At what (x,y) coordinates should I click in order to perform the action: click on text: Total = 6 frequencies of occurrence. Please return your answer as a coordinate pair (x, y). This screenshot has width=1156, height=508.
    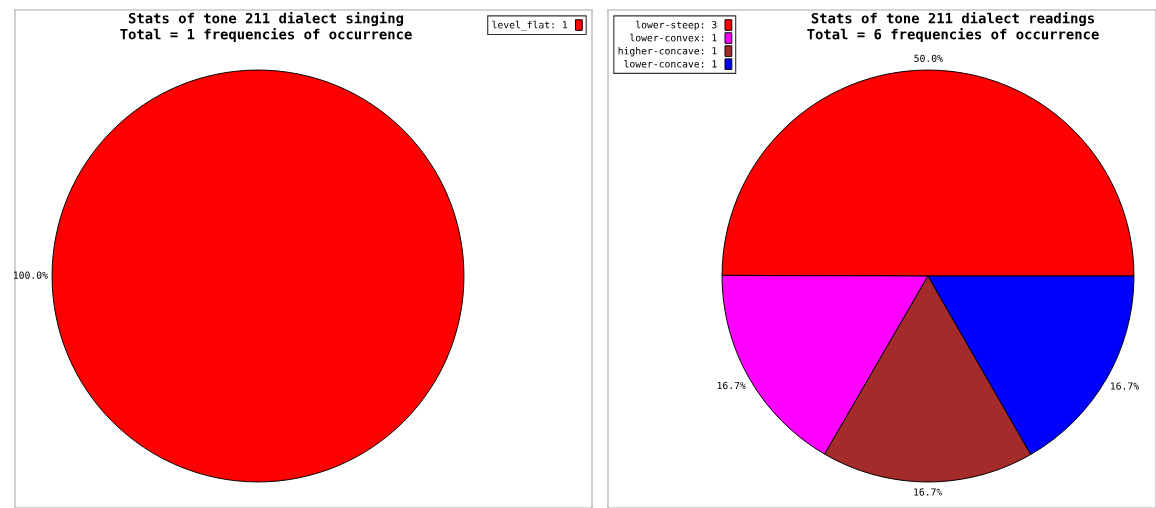
    Looking at the image, I should click on (953, 35).